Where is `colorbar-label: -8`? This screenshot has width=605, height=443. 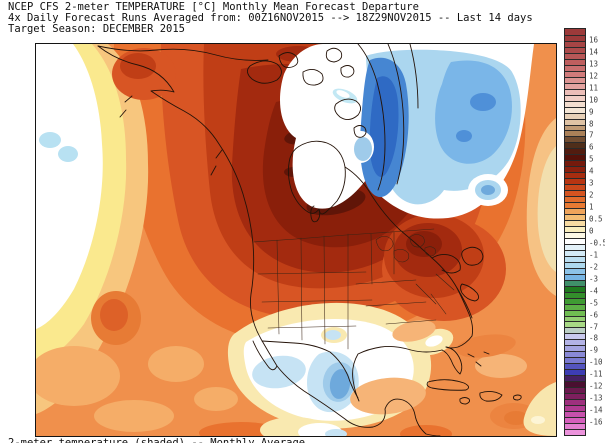 colorbar-label: -8 is located at coordinates (594, 338).